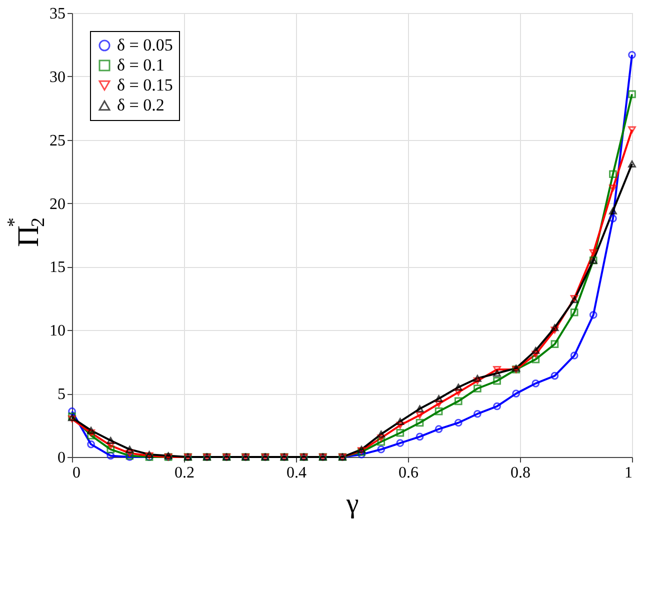  Describe the element at coordinates (58, 267) in the screenshot. I see `y-tick-label: 15` at that location.